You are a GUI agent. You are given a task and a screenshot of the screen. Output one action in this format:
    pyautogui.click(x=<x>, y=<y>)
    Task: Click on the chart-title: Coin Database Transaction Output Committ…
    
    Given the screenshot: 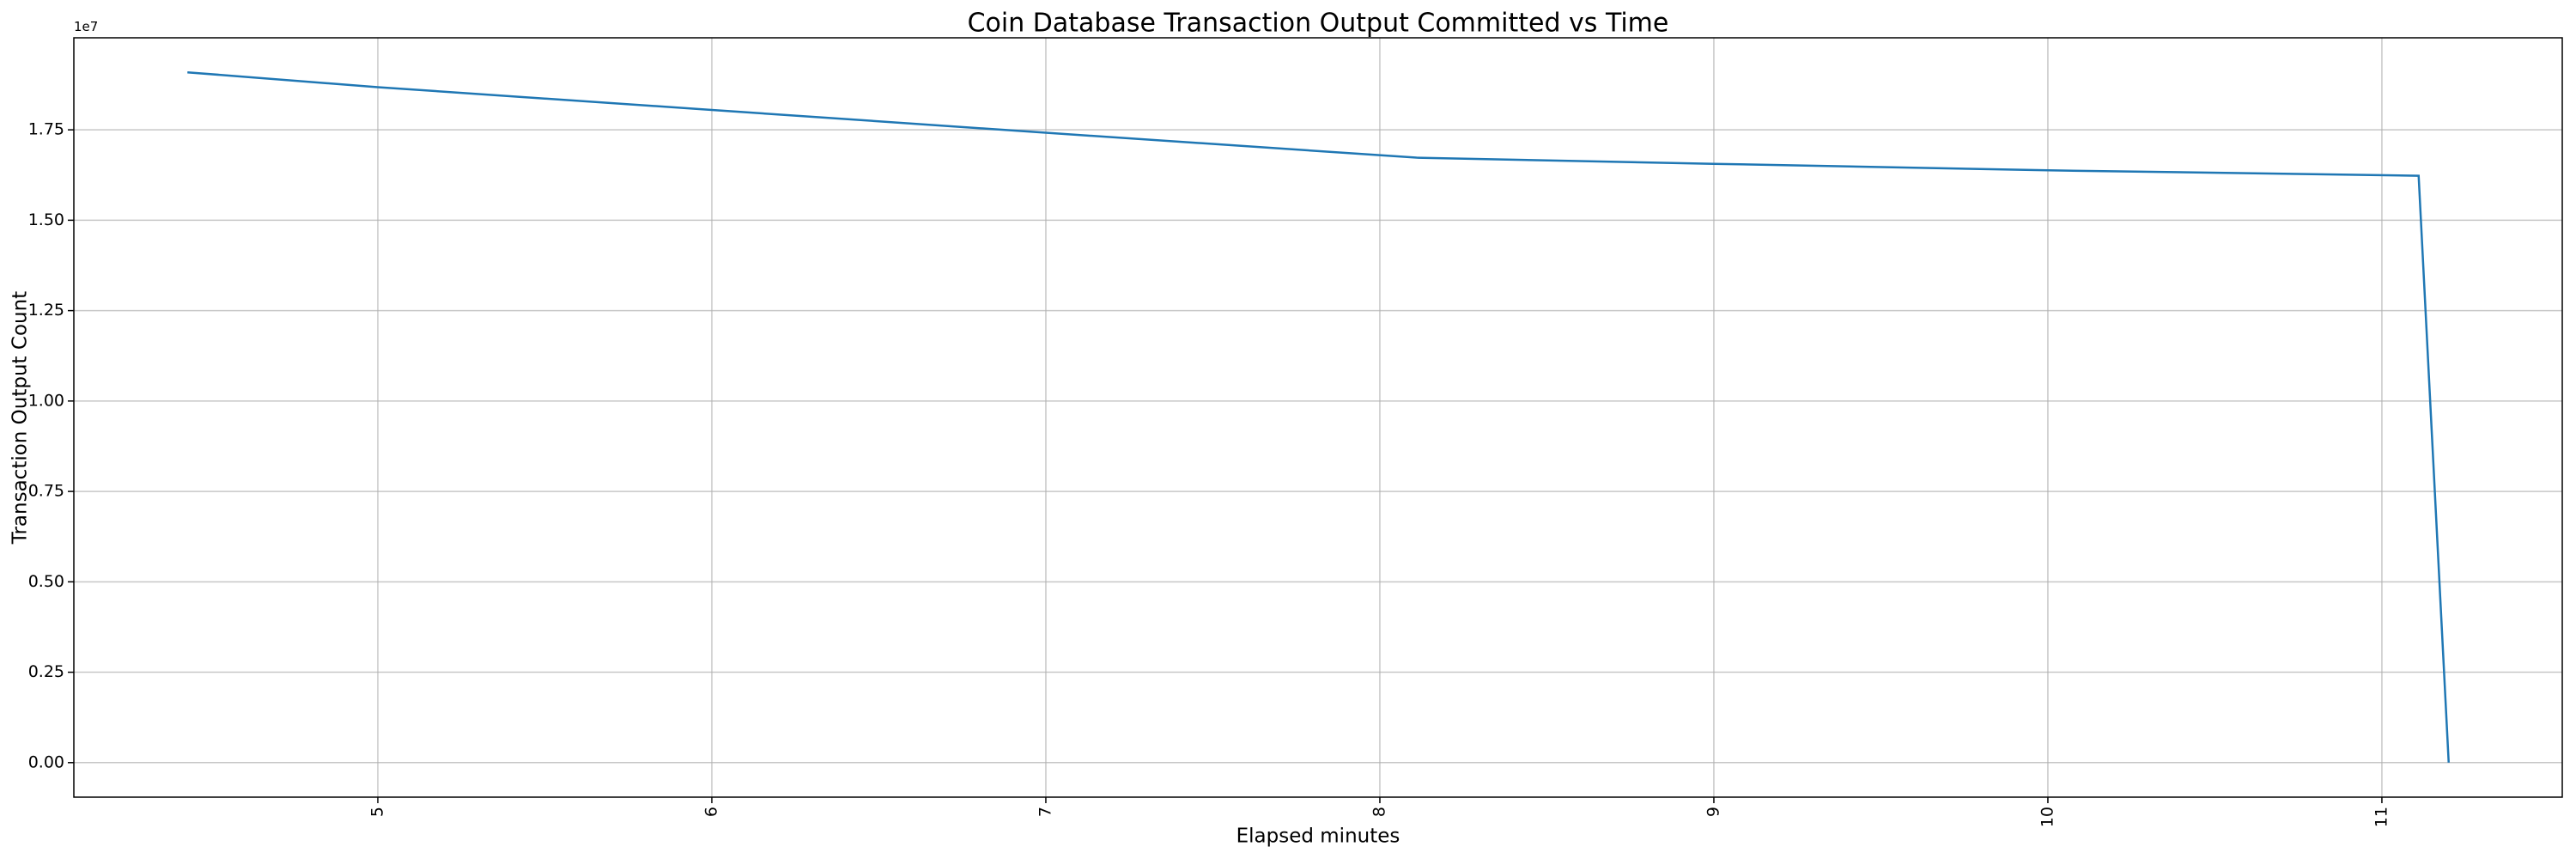 What is the action you would take?
    pyautogui.click(x=1319, y=24)
    